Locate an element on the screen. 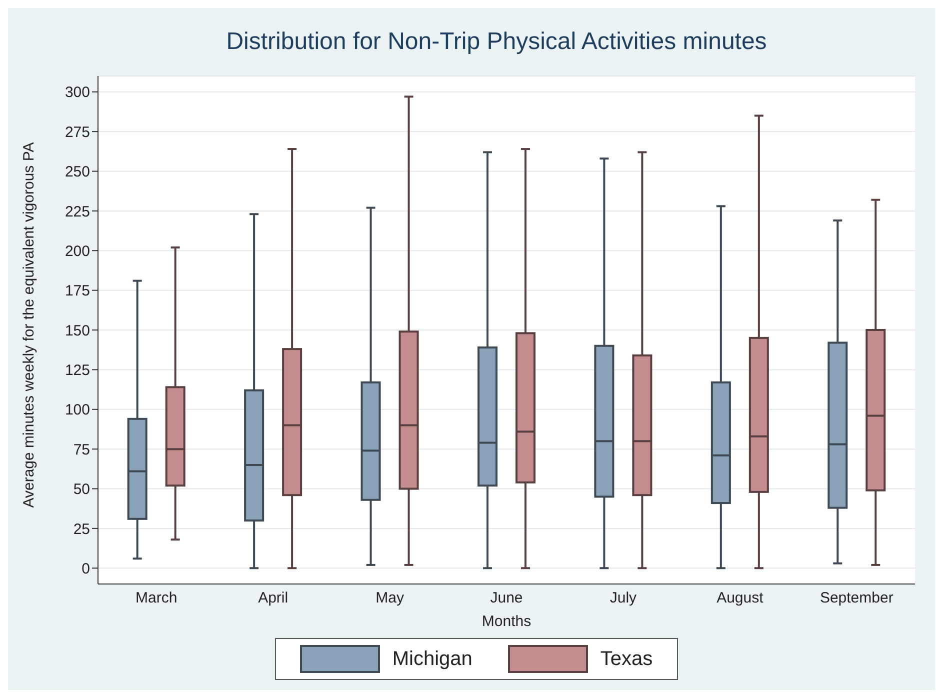  y-tick-label: 50 is located at coordinates (81, 489).